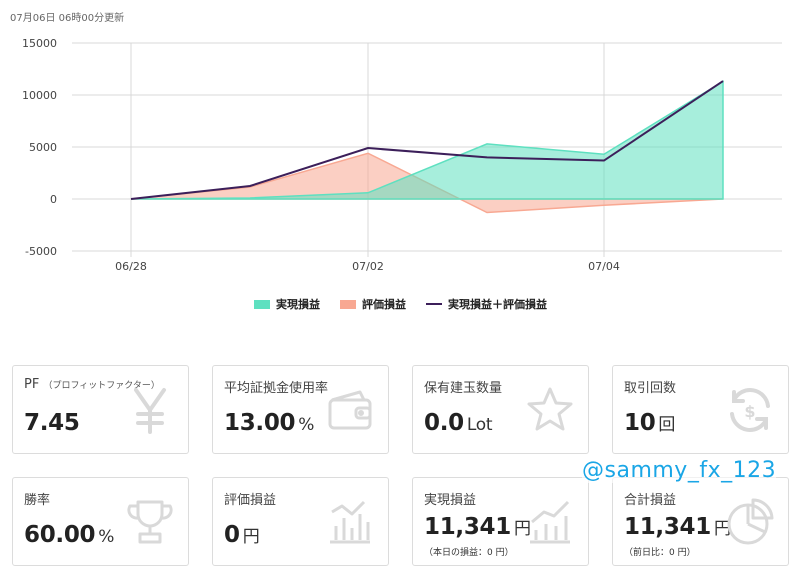 The image size is (801, 577). What do you see at coordinates (41, 251) in the screenshot?
I see `y-tick-label: -5000` at bounding box center [41, 251].